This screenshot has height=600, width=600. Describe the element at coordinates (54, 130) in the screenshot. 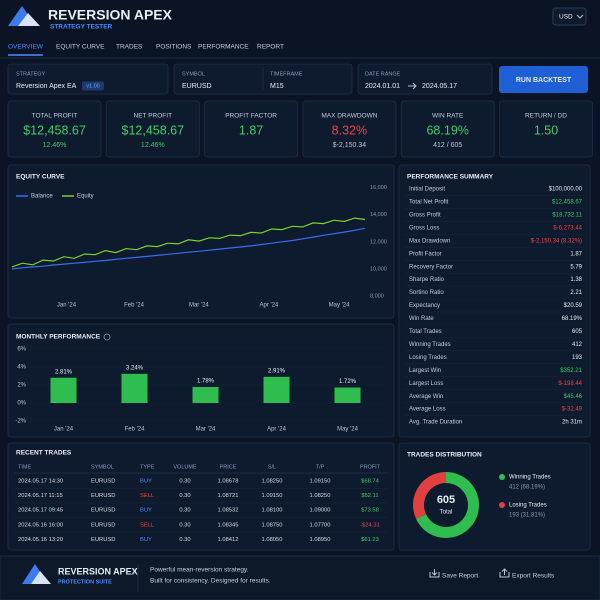

I see `kpi-value: $12,458.67` at that location.